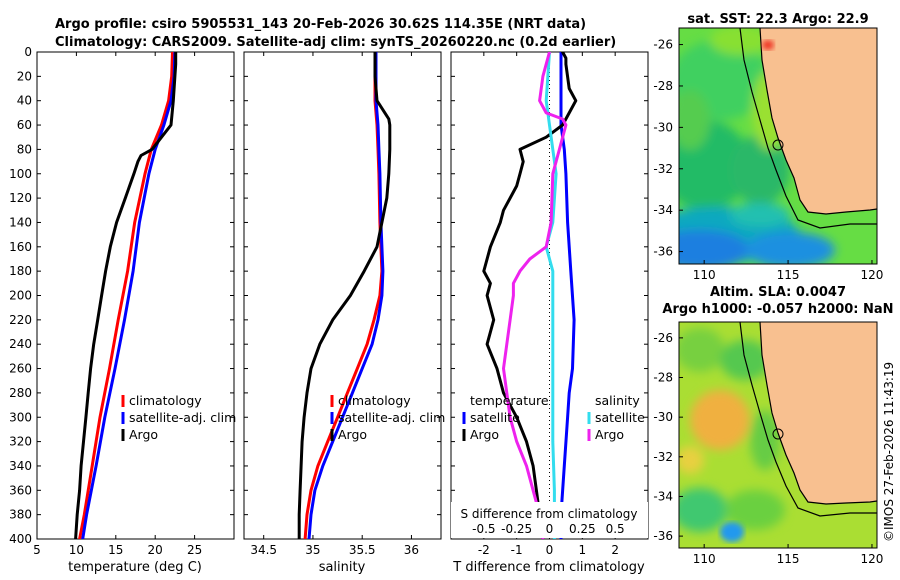  Describe the element at coordinates (20, 320) in the screenshot. I see `y-tick-label: 220` at that location.